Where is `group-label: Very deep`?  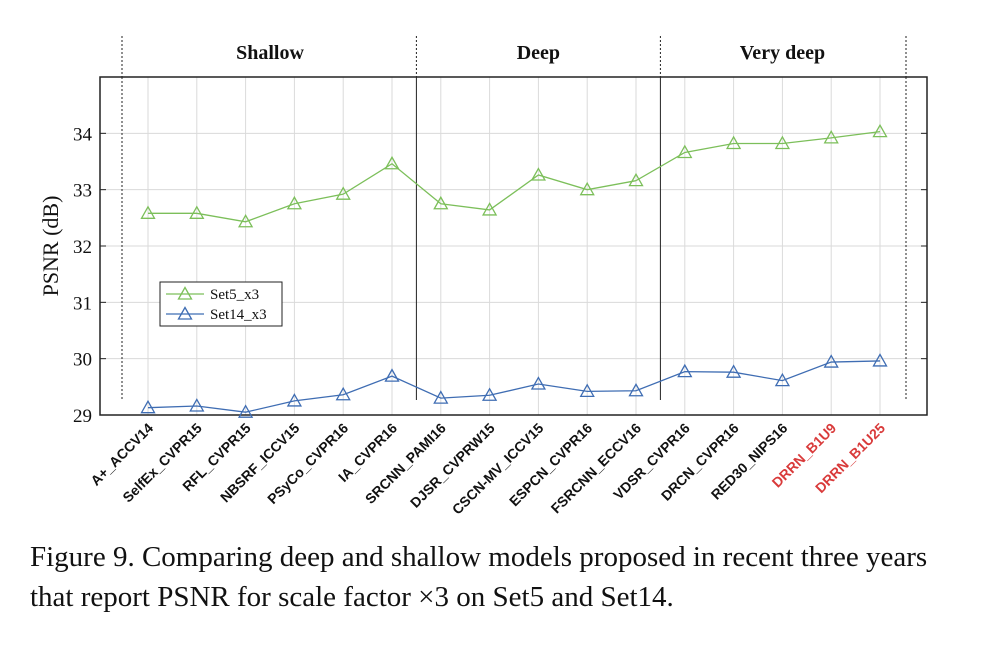
group-label: Very deep is located at coordinates (782, 53).